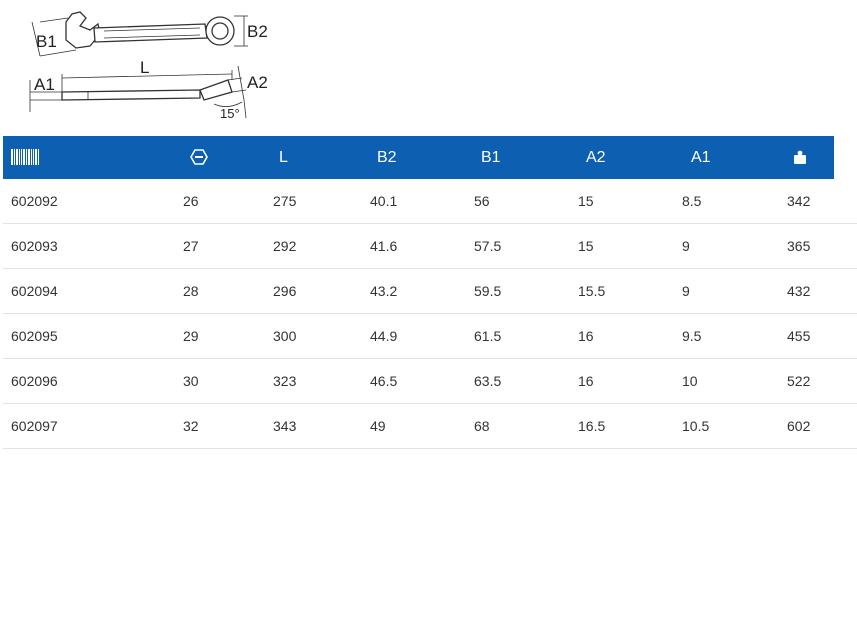 This screenshot has width=857, height=632. Describe the element at coordinates (488, 381) in the screenshot. I see `cell-b1: 63.5` at that location.